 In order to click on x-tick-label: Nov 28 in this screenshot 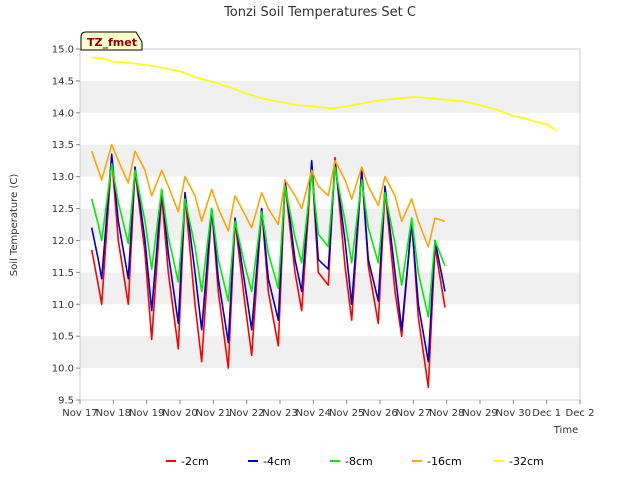, I will do `click(446, 413)`.